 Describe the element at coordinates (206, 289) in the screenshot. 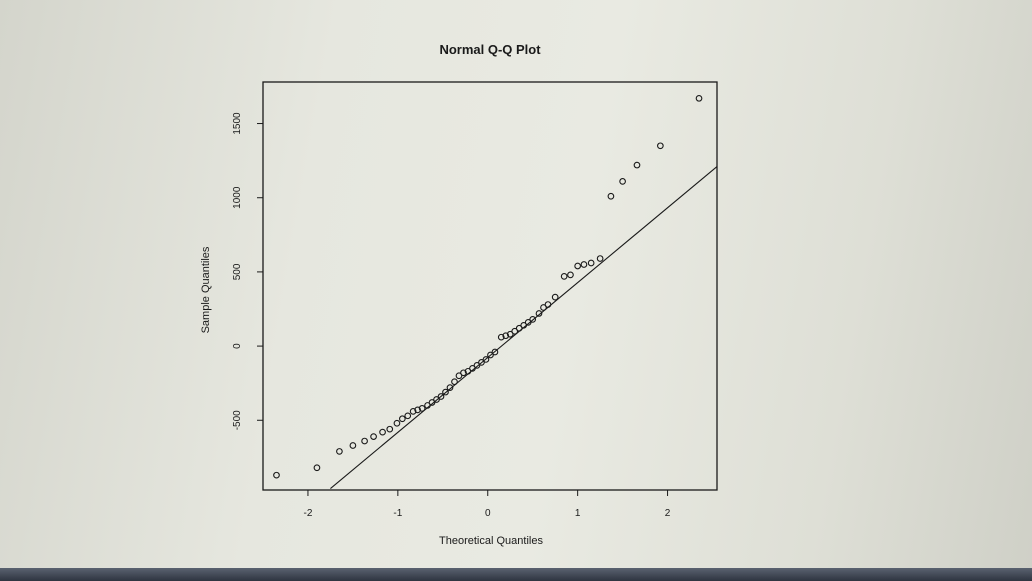

I see `y-axis-label: Sample Quantiles` at that location.